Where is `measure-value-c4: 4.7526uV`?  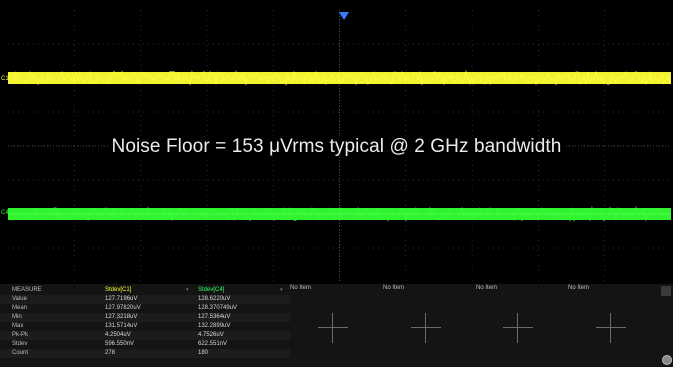 measure-value-c4: 4.7526uV is located at coordinates (211, 335).